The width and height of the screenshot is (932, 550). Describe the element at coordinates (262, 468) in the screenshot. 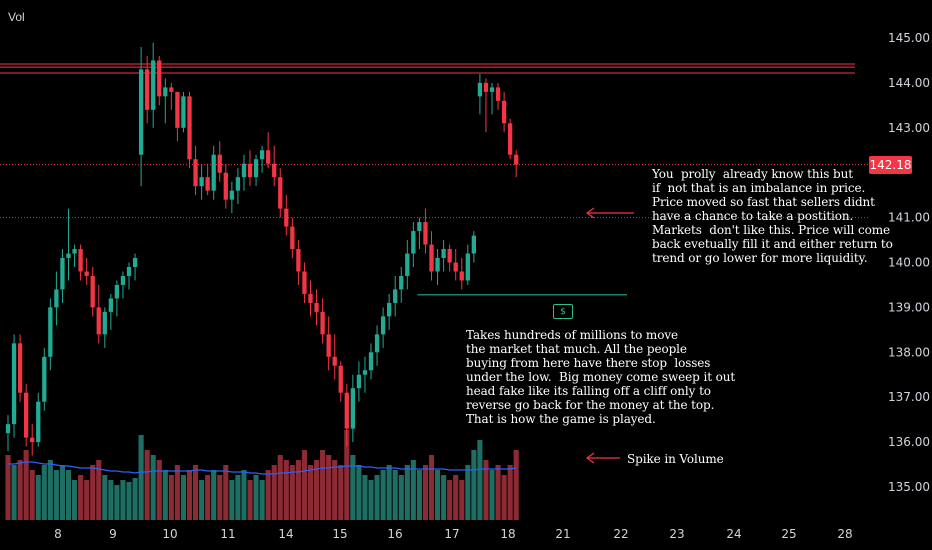

I see `volume-moving-average-line` at that location.